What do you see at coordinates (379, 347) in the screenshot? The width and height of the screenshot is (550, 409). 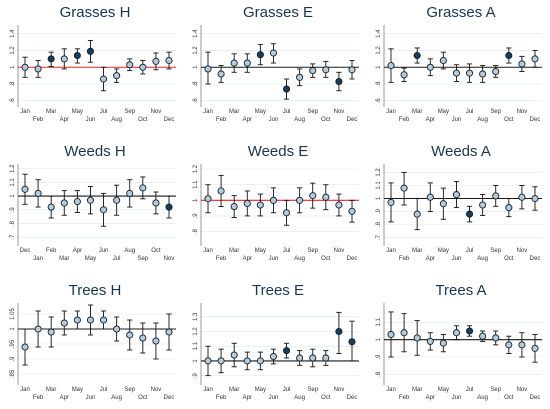 I see `y-tick-labels: .8 .9 1 1.1` at bounding box center [379, 347].